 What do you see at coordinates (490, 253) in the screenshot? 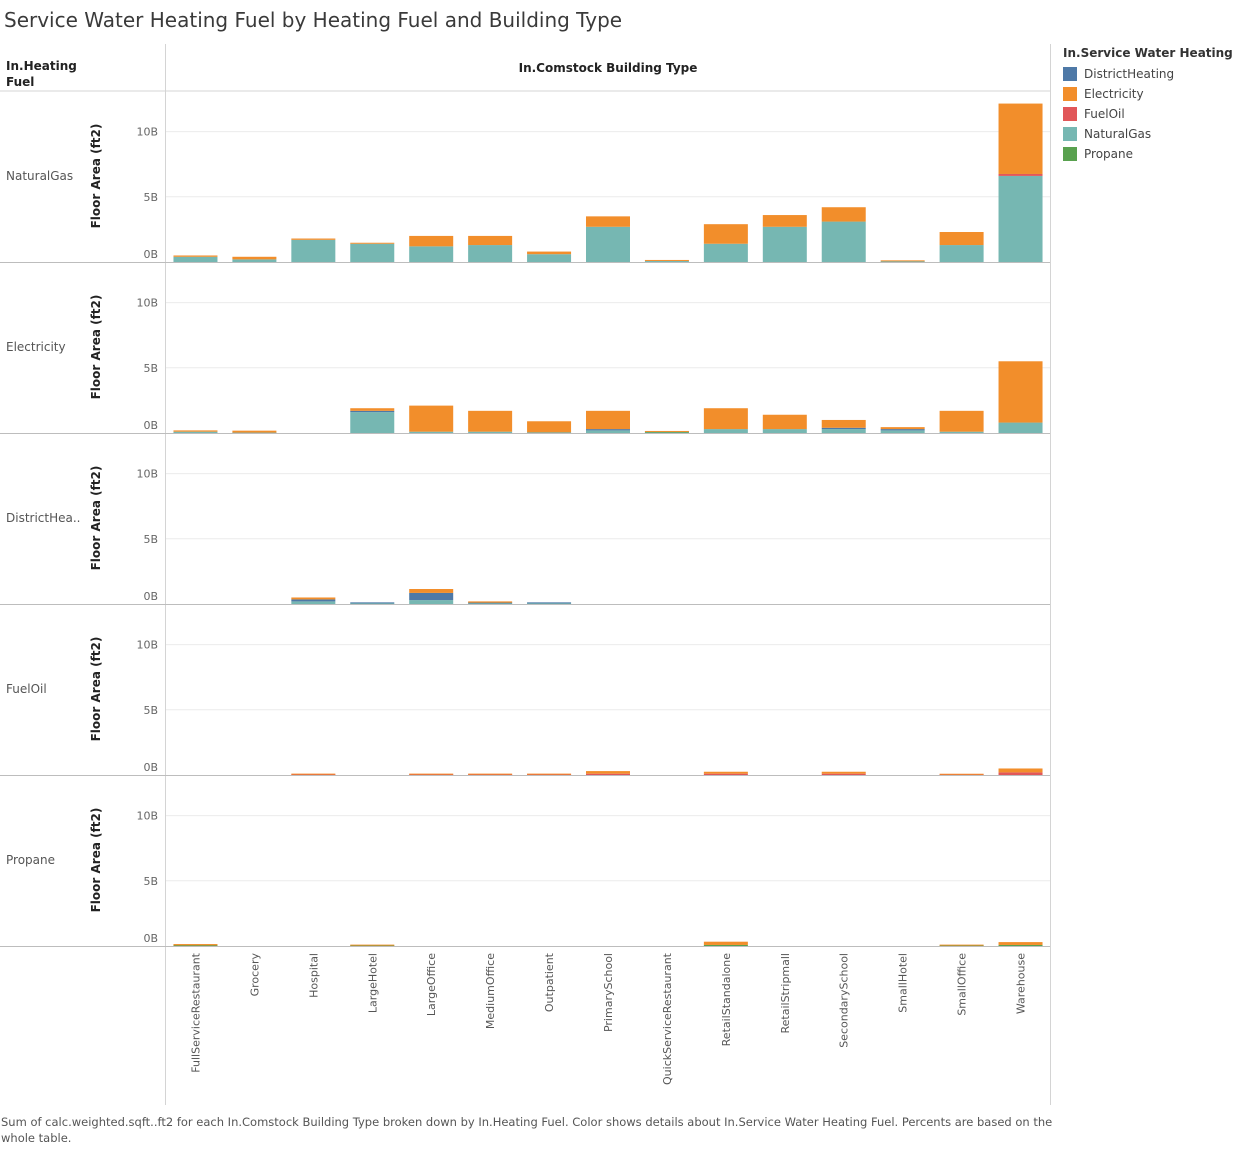
I see `bar-naturalgas-mediumoffice-naturalgas` at bounding box center [490, 253].